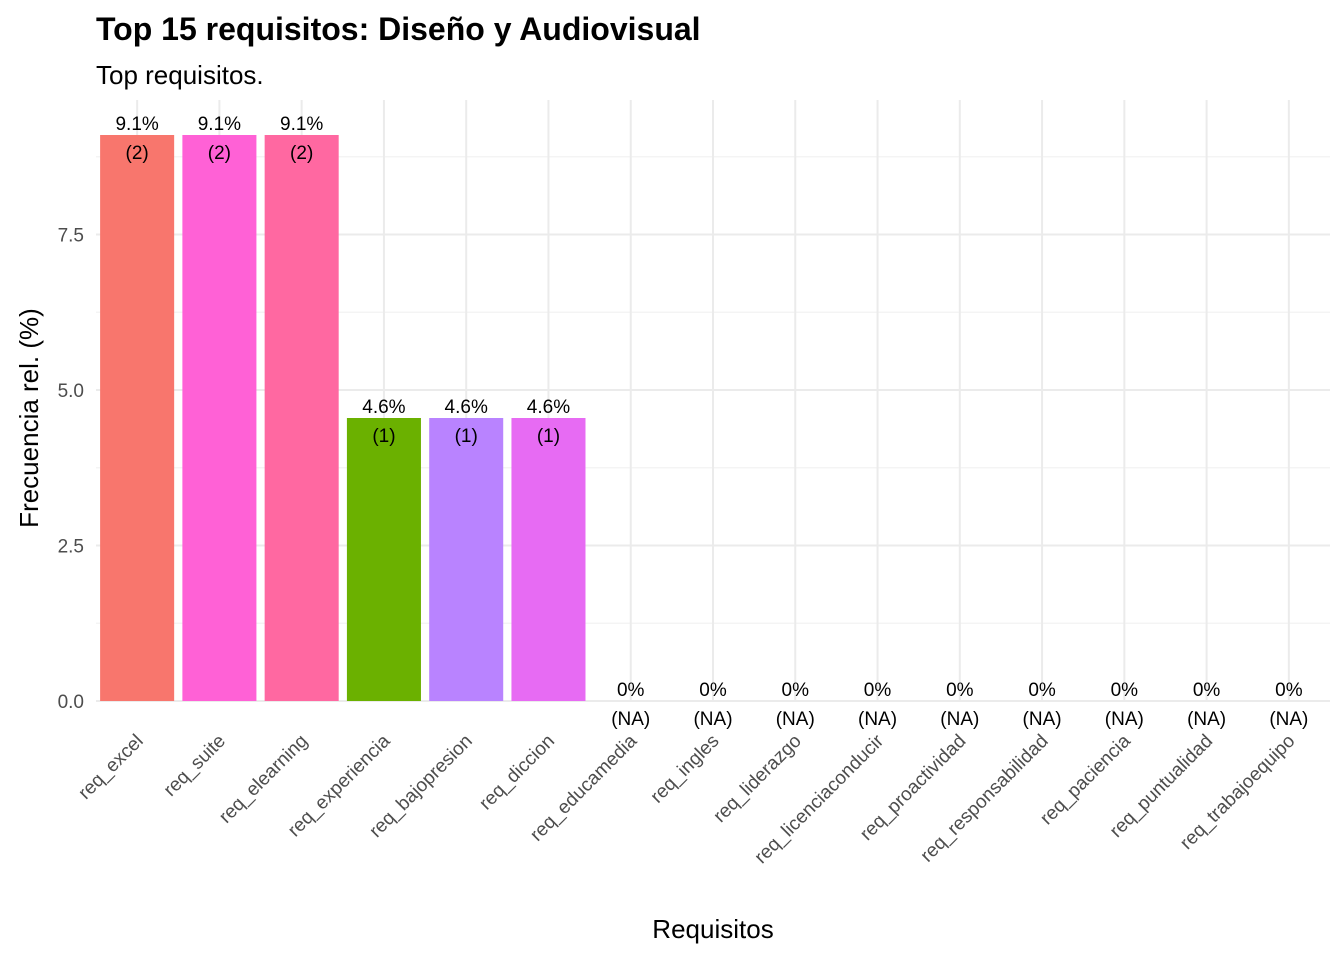  Describe the element at coordinates (517, 773) in the screenshot. I see `x-tick-label: req_diccion` at that location.